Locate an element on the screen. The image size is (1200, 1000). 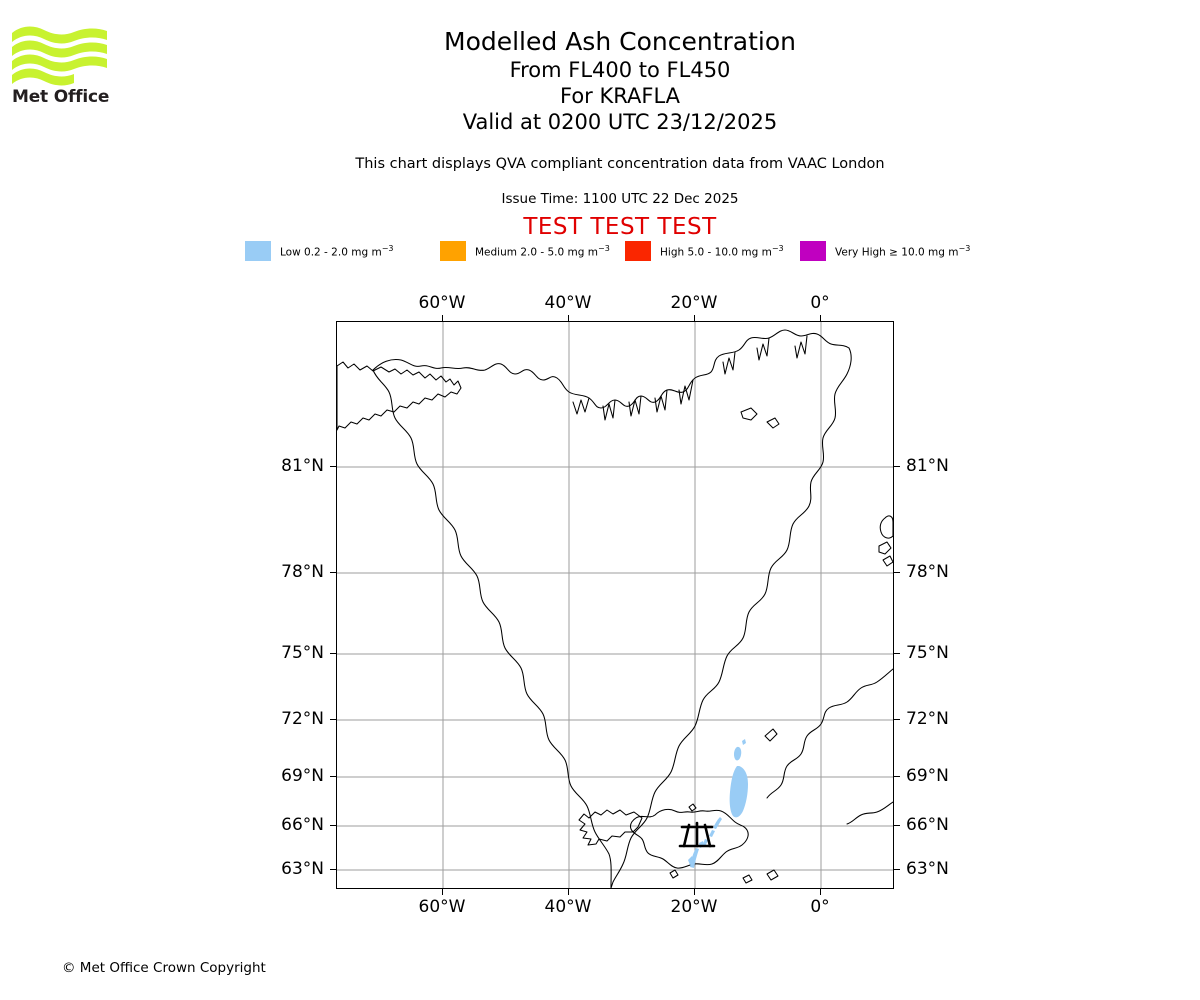
lon-label-top-2: 20°W is located at coordinates (694, 303).